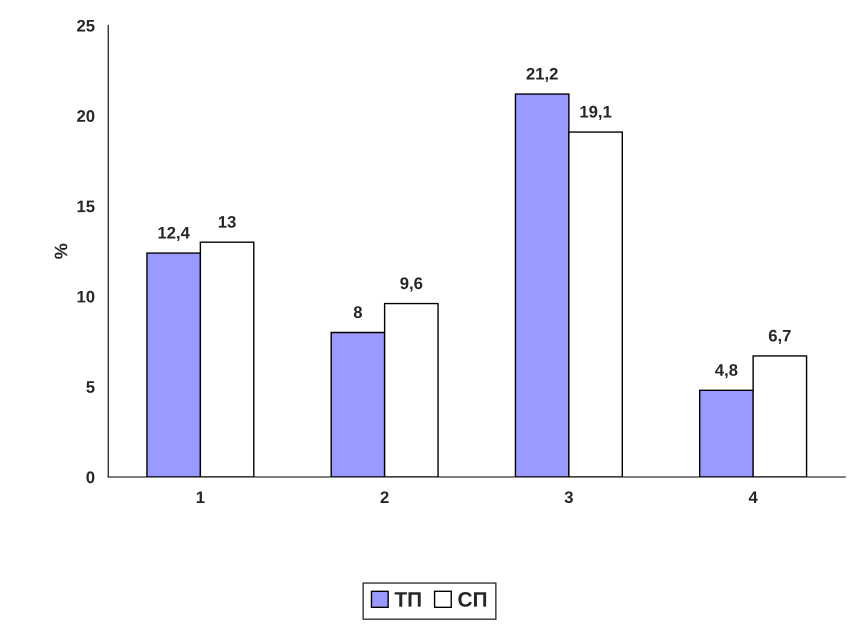 The image size is (859, 636). What do you see at coordinates (472, 599) in the screenshot?
I see `legend-label: СП` at bounding box center [472, 599].